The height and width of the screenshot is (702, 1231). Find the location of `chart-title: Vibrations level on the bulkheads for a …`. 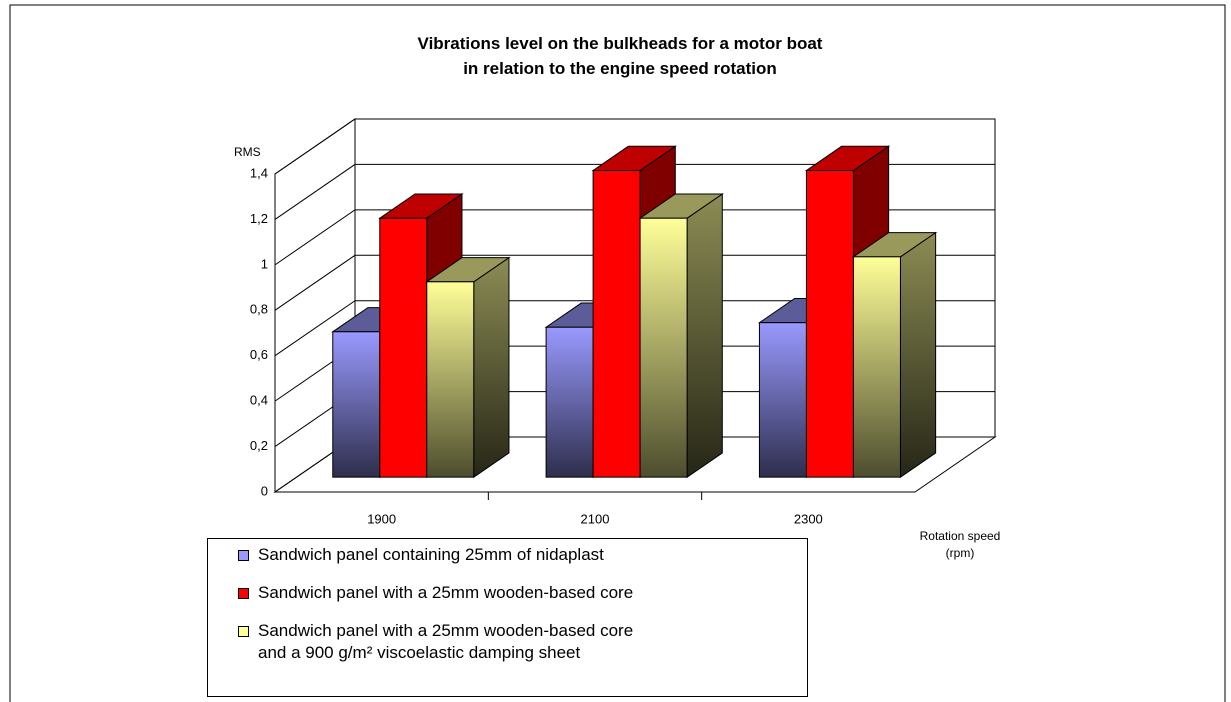

chart-title: Vibrations level on the bulkheads for a … is located at coordinates (620, 56).